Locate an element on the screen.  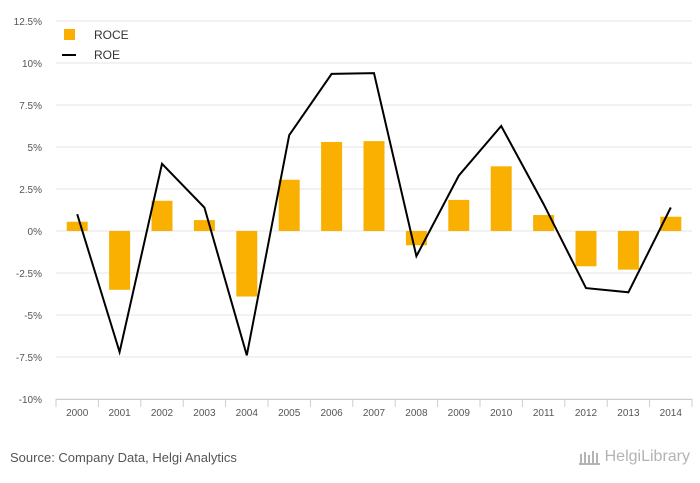
y-tick-label: 2.5% is located at coordinates (30, 190).